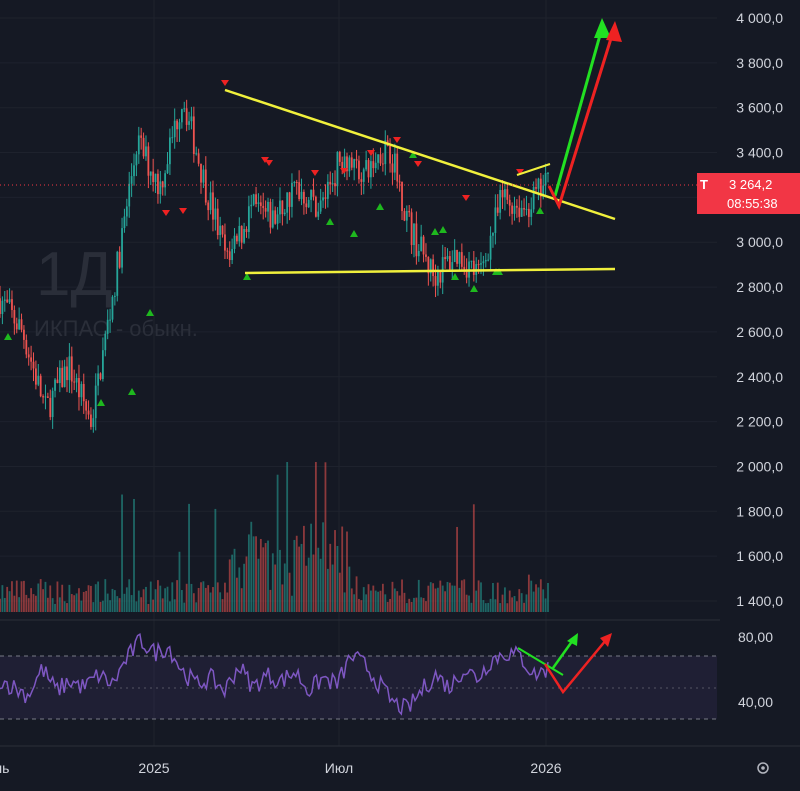 The image size is (800, 791). What do you see at coordinates (755, 669) in the screenshot?
I see `rsi-axis: 80,00 40,00` at bounding box center [755, 669].